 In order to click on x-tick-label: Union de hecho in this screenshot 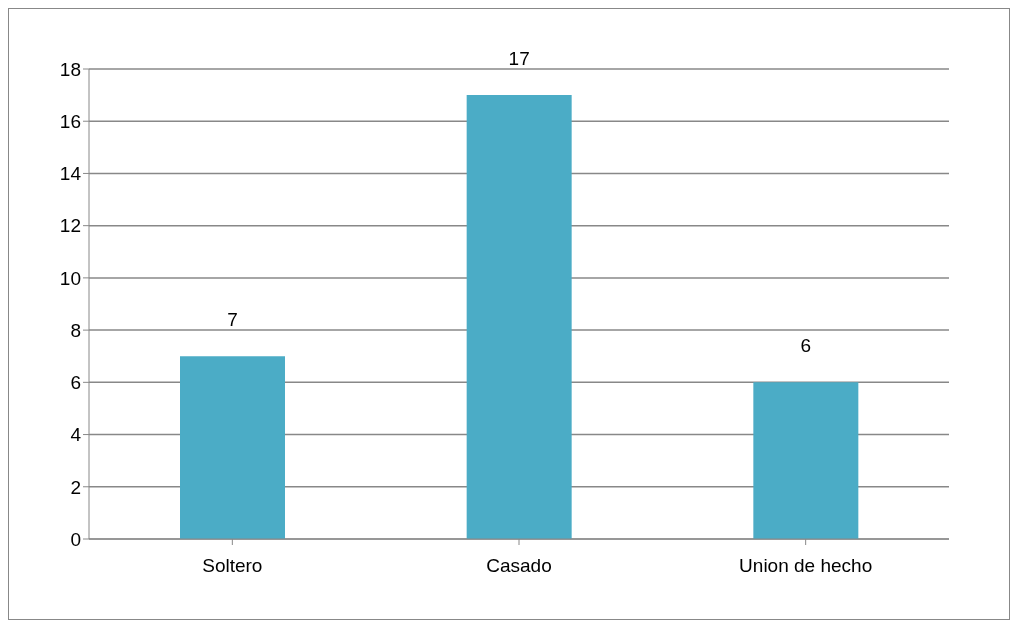, I will do `click(806, 566)`.